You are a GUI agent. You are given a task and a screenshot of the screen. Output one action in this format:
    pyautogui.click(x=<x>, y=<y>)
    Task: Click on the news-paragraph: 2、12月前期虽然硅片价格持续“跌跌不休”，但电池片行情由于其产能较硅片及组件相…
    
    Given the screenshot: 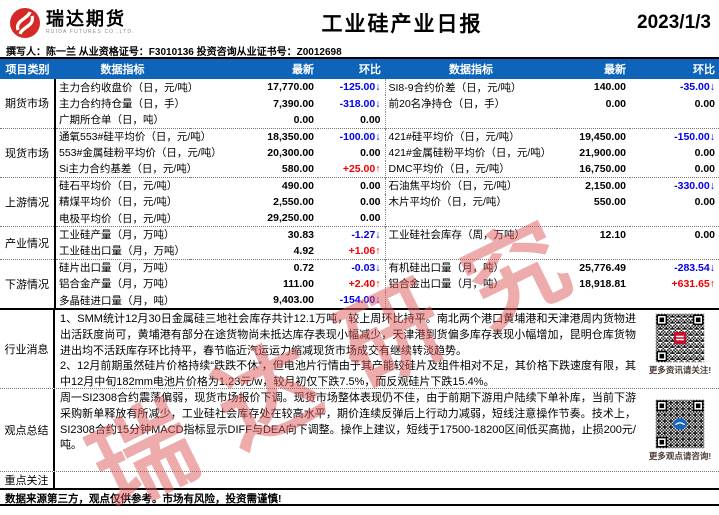 What is the action you would take?
    pyautogui.click(x=348, y=374)
    